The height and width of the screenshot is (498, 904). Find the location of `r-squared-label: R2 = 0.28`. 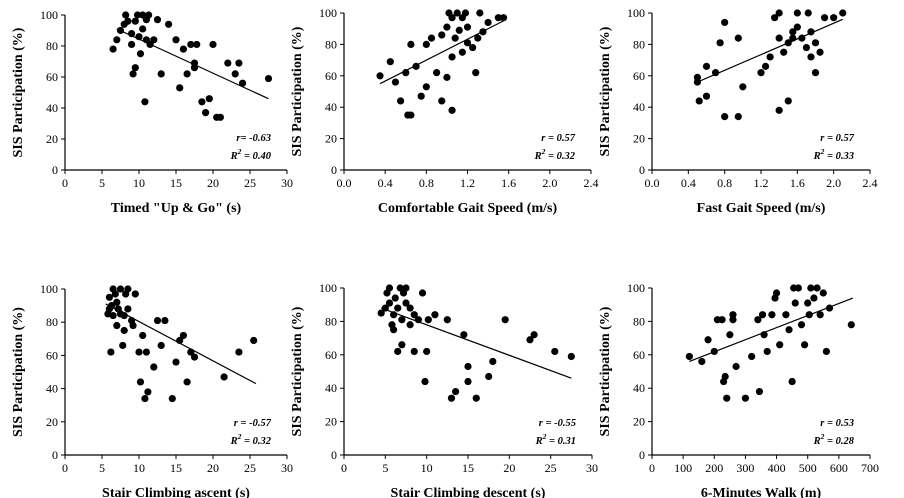

r-squared-label: R2 = 0.28 is located at coordinates (834, 439).